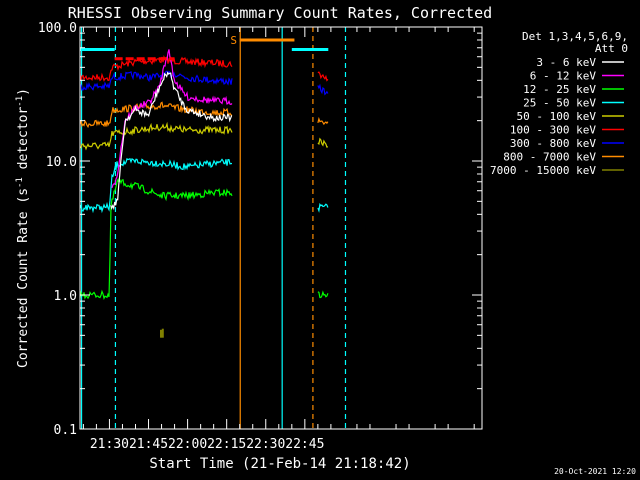  I want to click on legend-label: 100 - 300 keV, so click(553, 130).